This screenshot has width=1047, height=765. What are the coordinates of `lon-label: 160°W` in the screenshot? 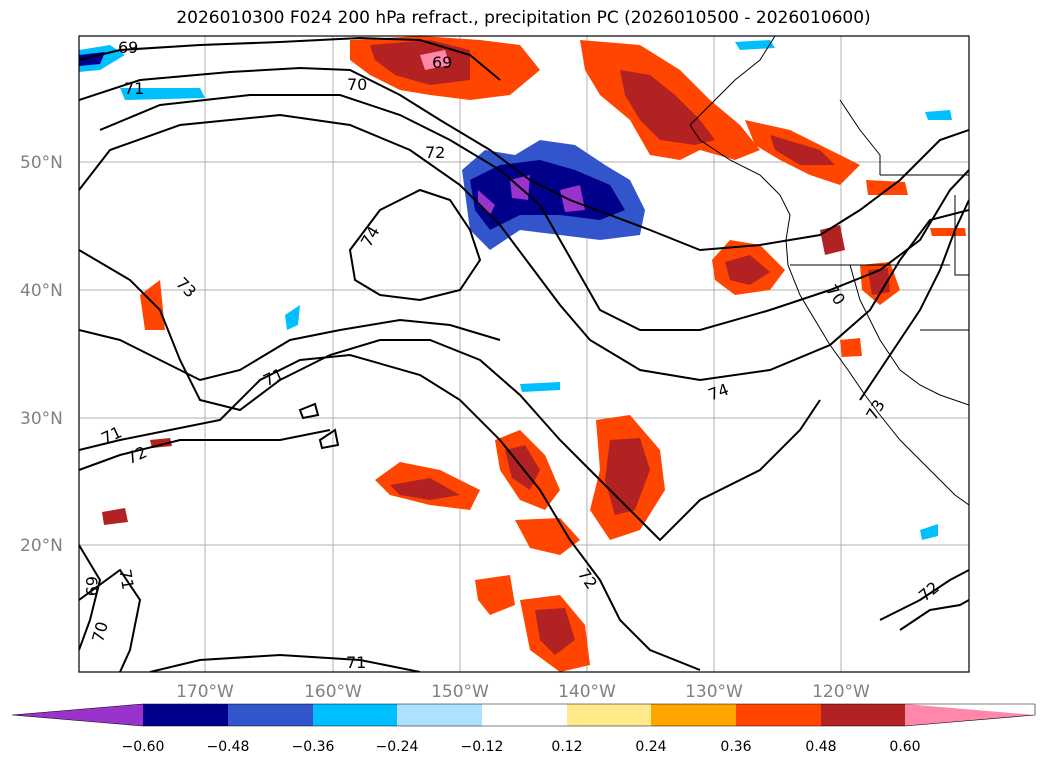 It's located at (333, 692).